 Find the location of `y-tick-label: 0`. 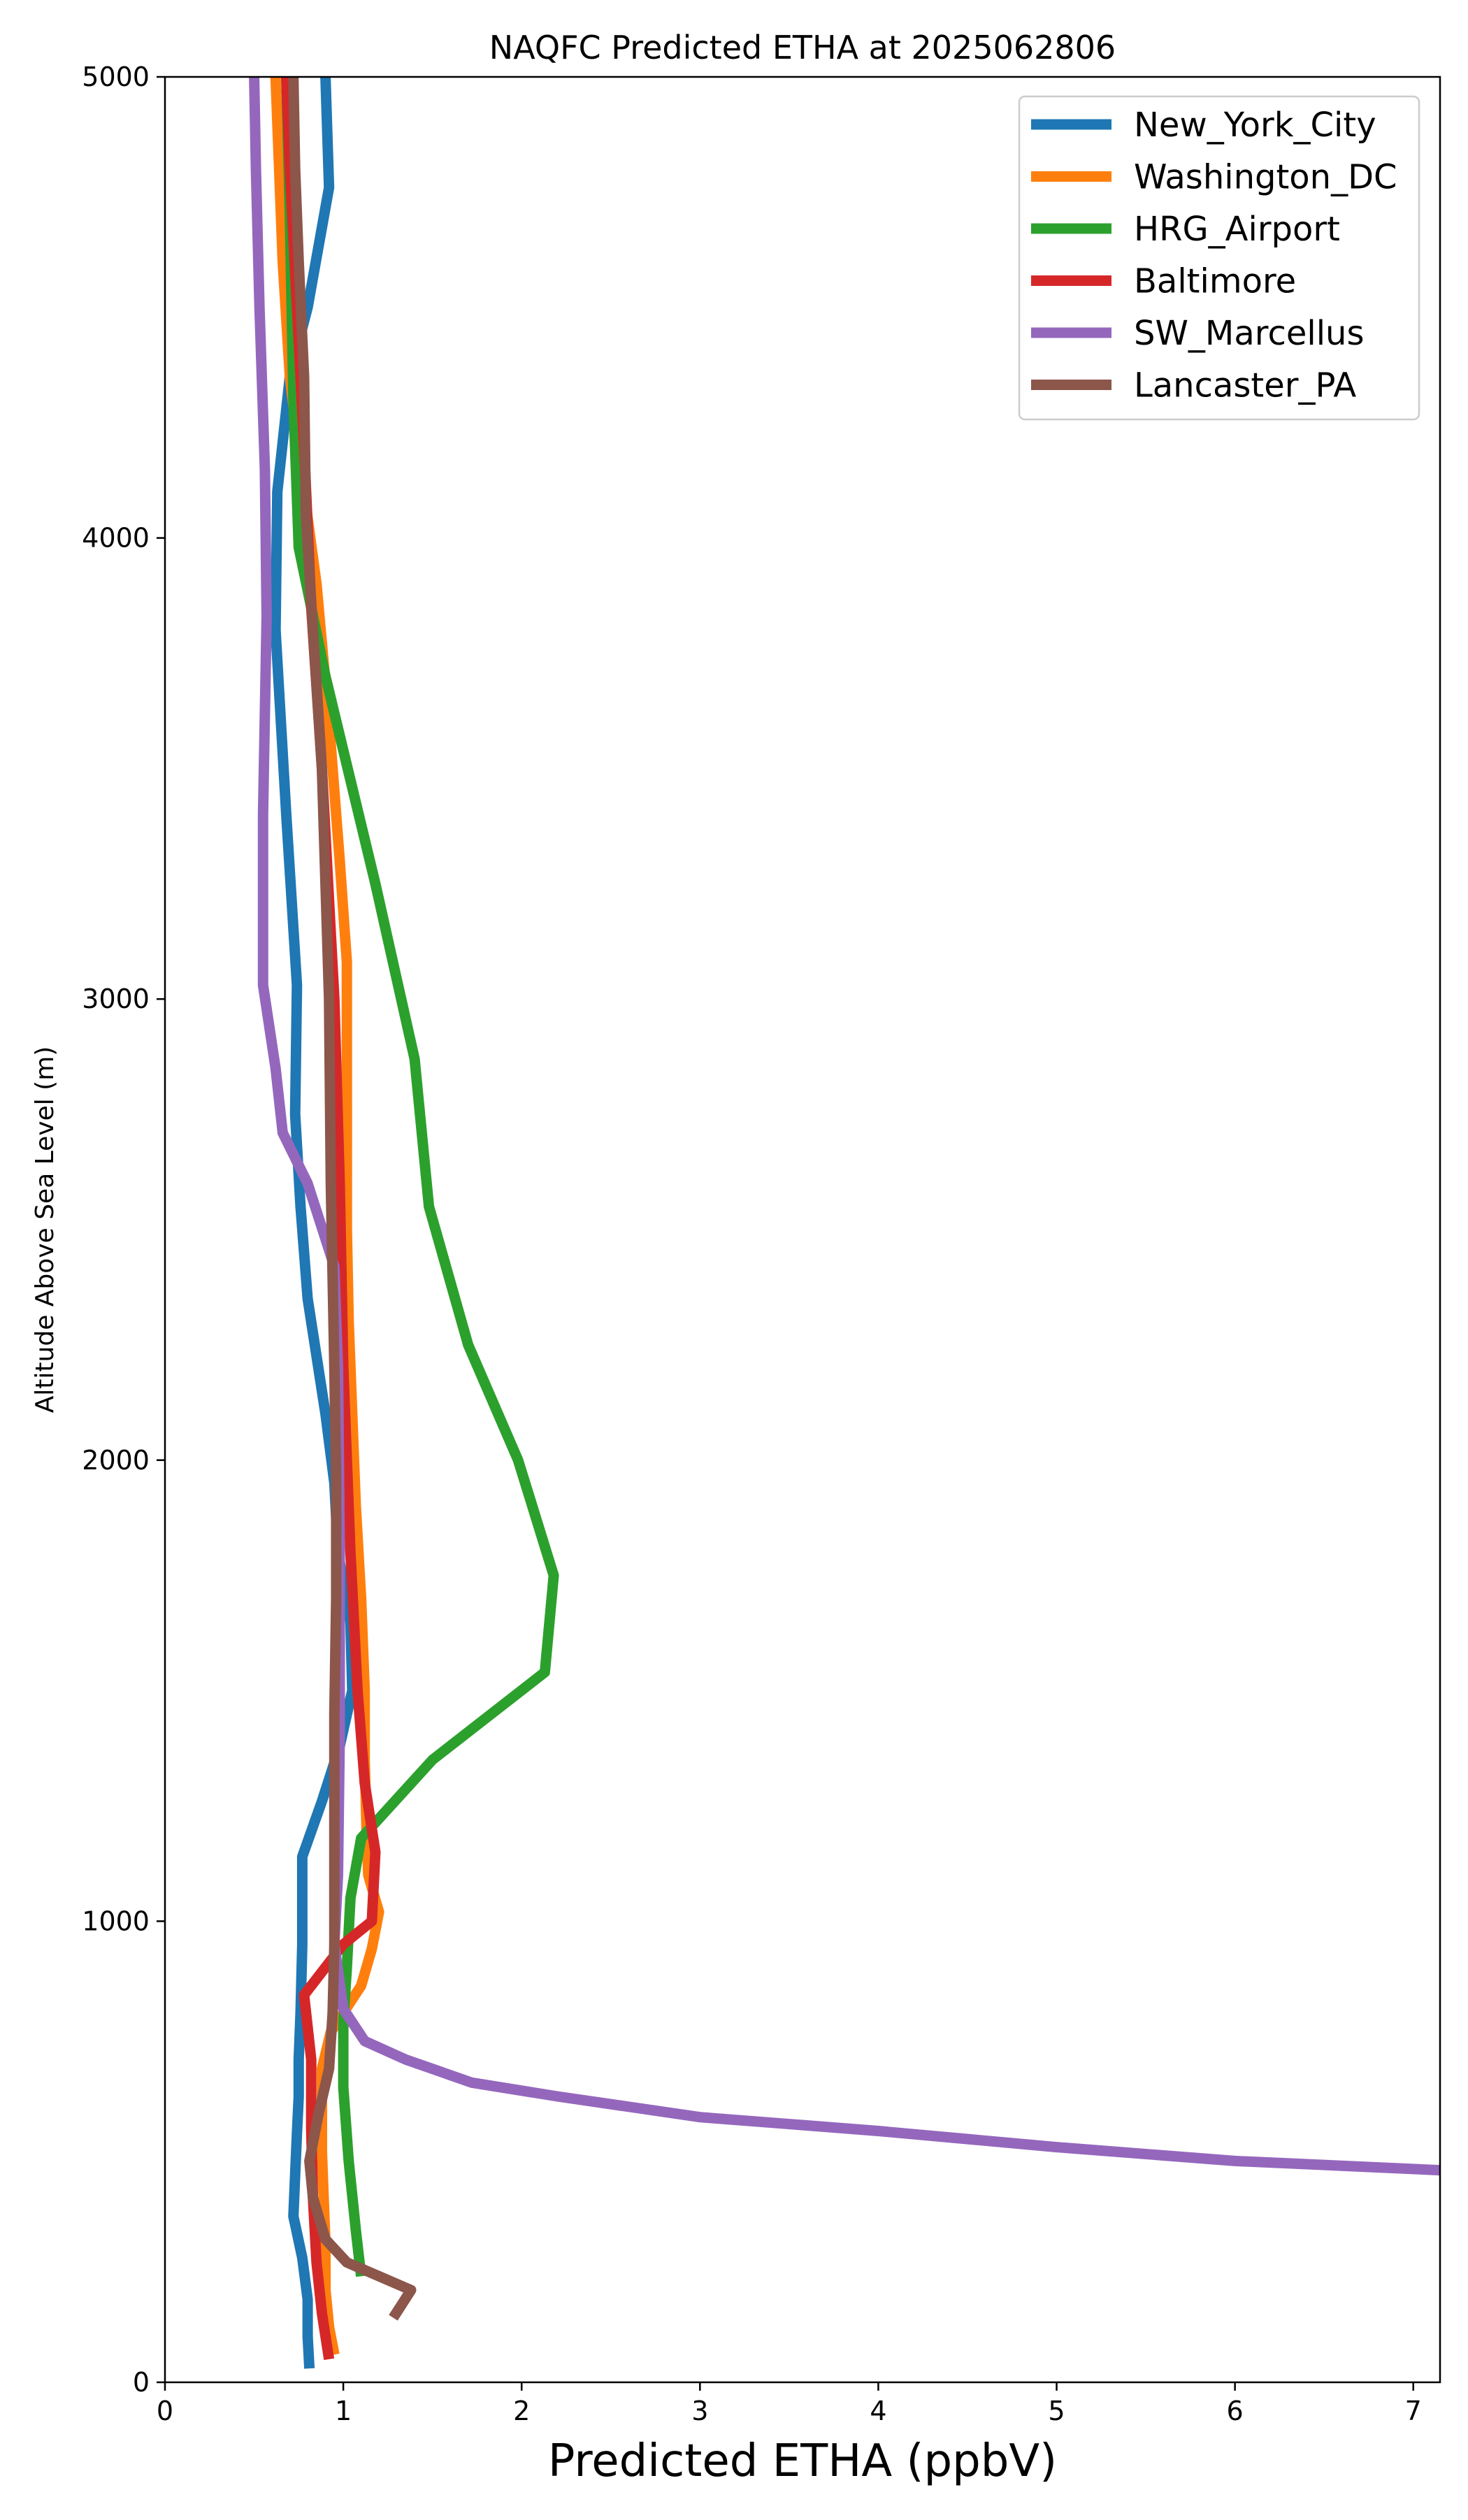

y-tick-label: 0 is located at coordinates (141, 2382).